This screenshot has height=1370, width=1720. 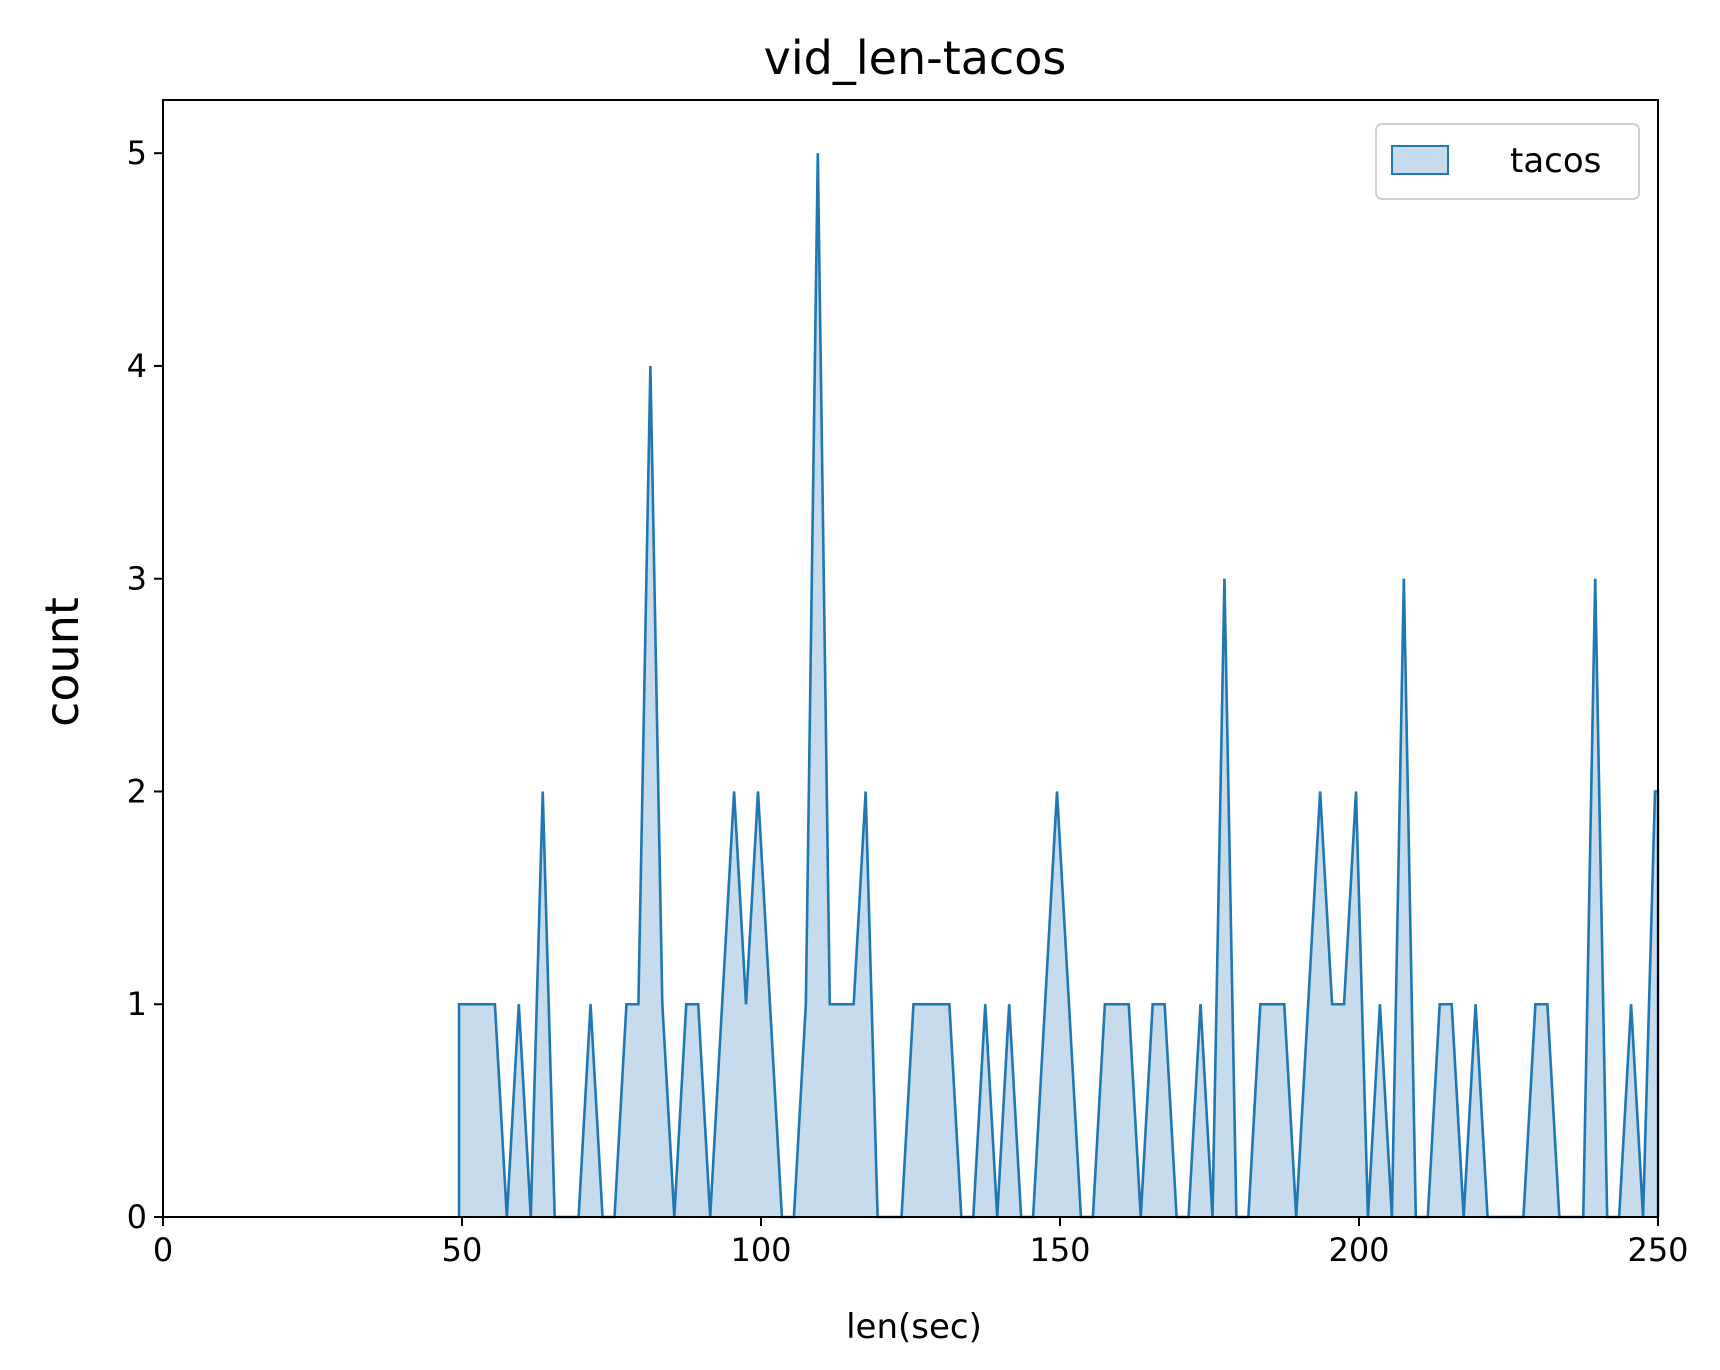 What do you see at coordinates (1657, 1250) in the screenshot?
I see `x-tick-label: 250` at bounding box center [1657, 1250].